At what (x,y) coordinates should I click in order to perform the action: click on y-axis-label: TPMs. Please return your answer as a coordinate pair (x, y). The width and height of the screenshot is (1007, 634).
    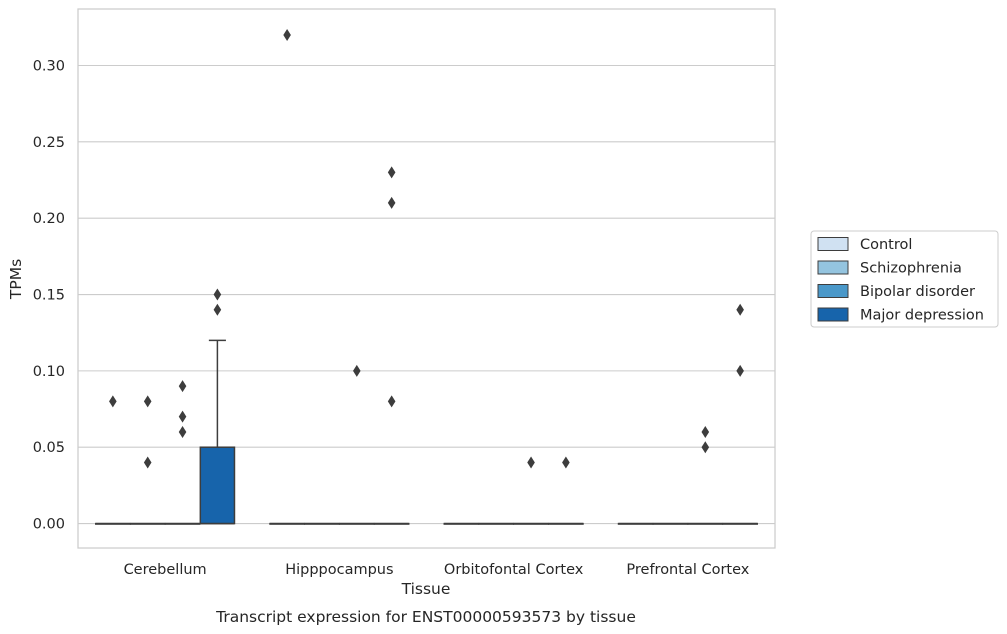
    Looking at the image, I should click on (16, 279).